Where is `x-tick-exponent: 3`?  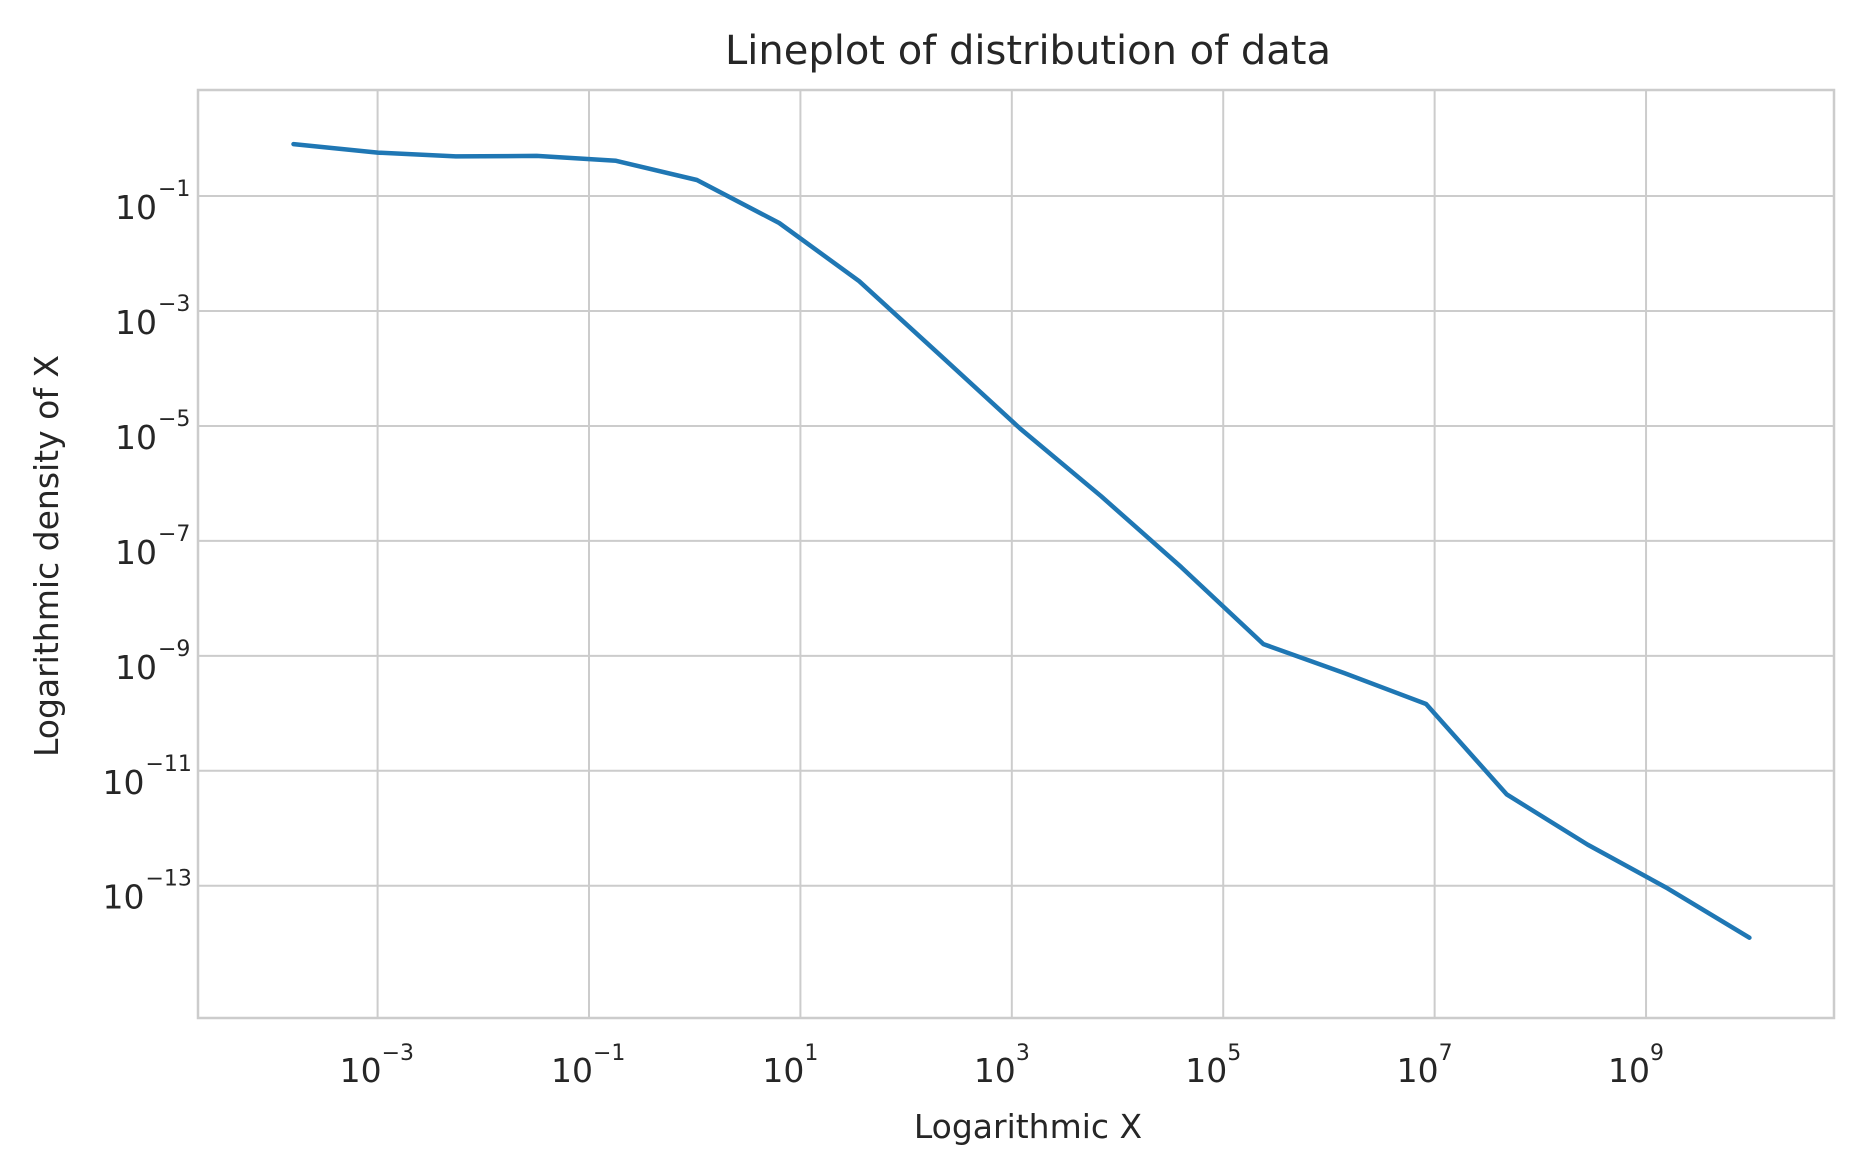 x-tick-exponent: 3 is located at coordinates (1023, 1053).